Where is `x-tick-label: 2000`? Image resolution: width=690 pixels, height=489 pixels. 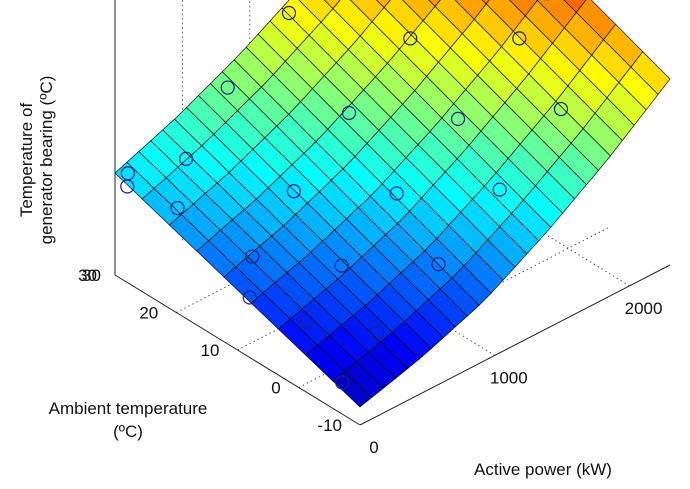 x-tick-label: 2000 is located at coordinates (644, 308).